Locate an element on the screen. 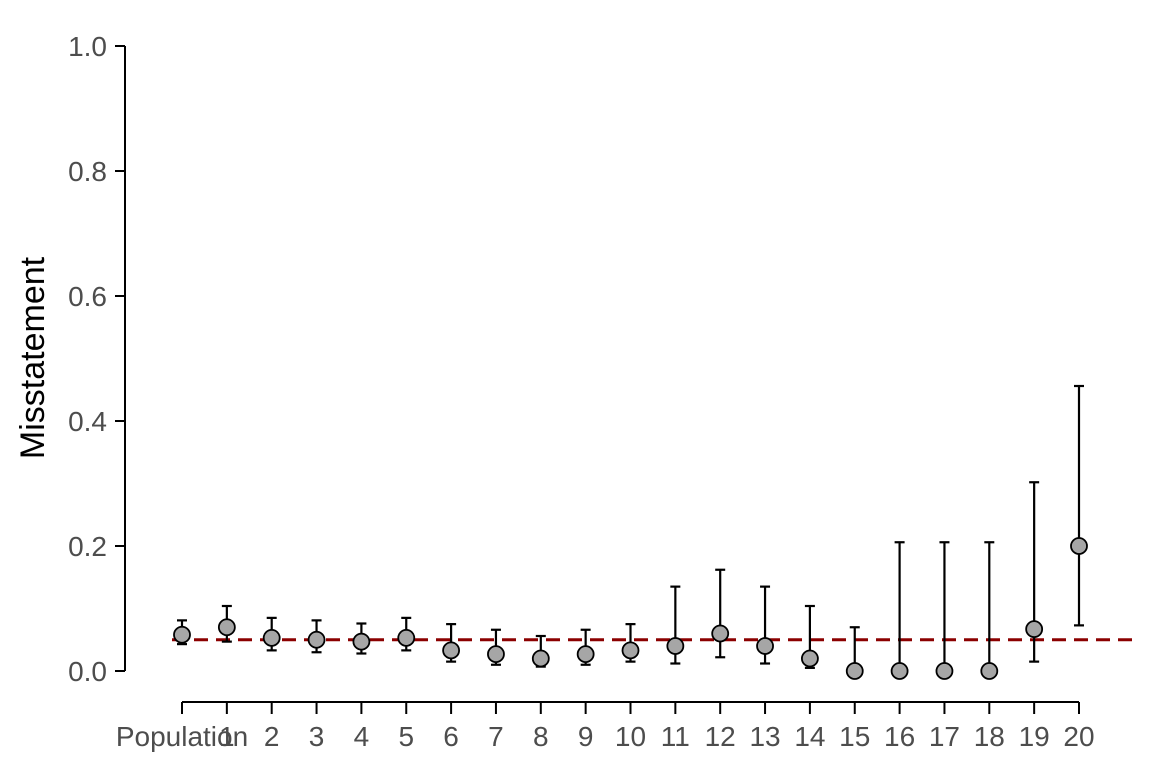  x-tick-label: 18 is located at coordinates (989, 736).